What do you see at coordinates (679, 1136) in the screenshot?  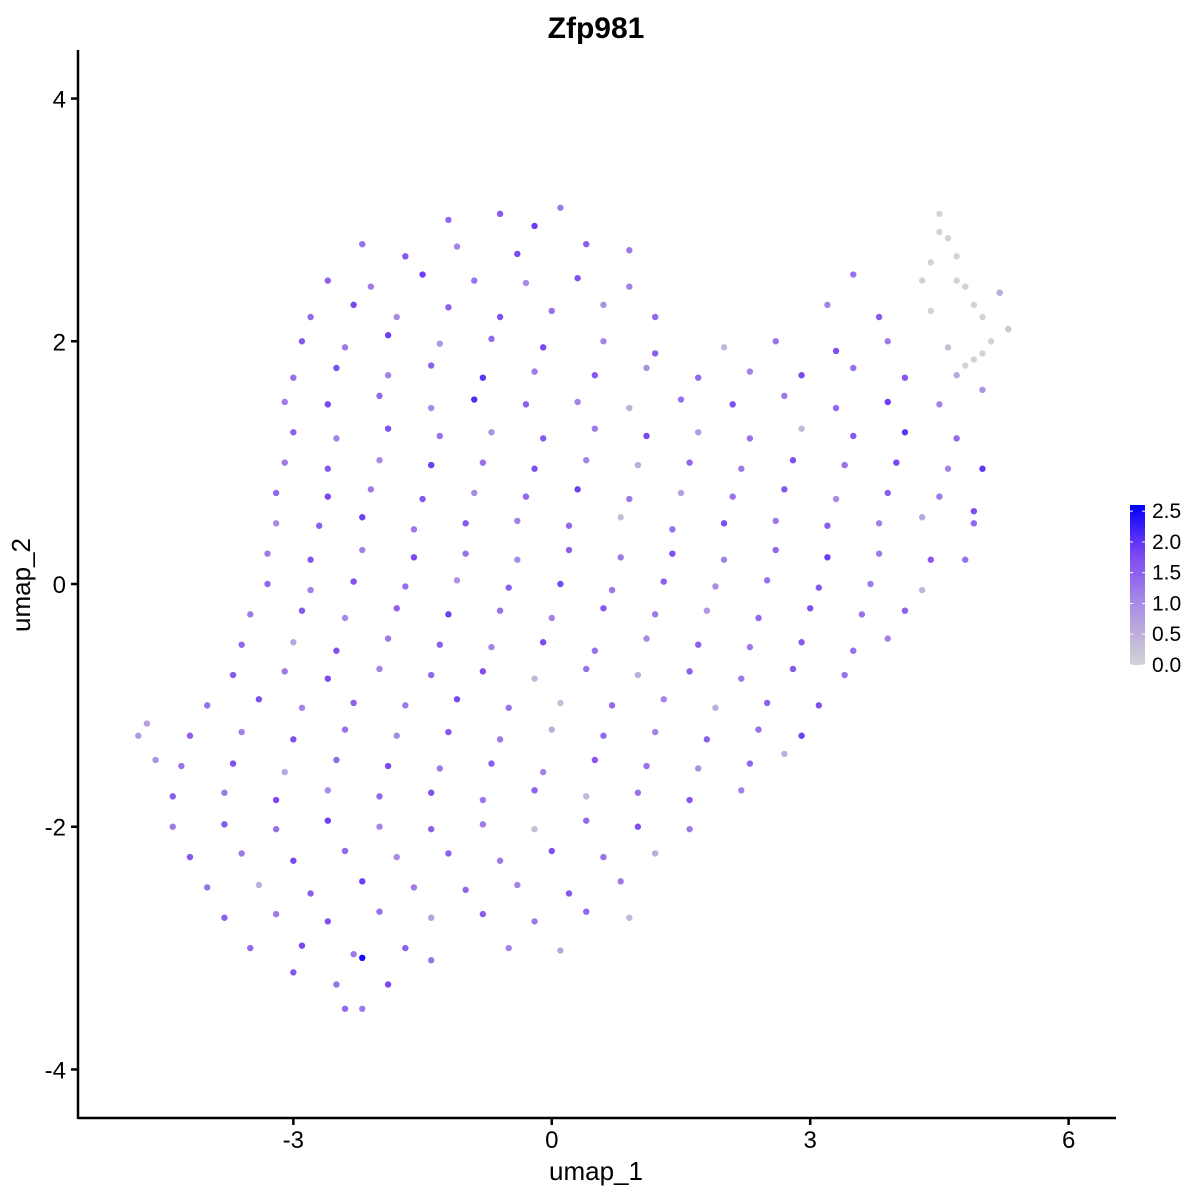 I see `x-ticks: -3 0 3 6` at bounding box center [679, 1136].